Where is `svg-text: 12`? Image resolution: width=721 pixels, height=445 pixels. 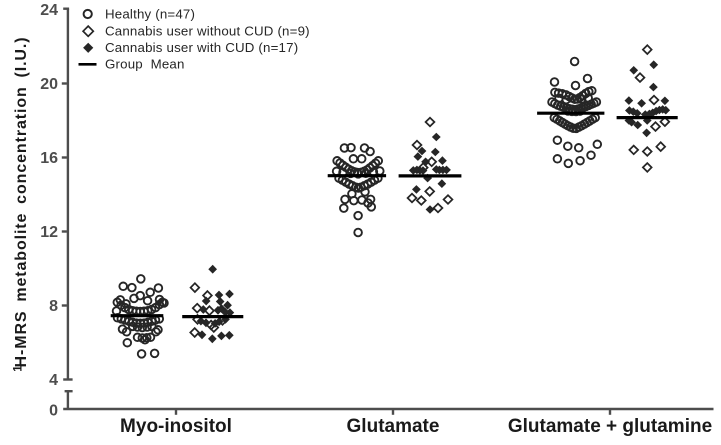
svg-text: 12 is located at coordinates (49, 232).